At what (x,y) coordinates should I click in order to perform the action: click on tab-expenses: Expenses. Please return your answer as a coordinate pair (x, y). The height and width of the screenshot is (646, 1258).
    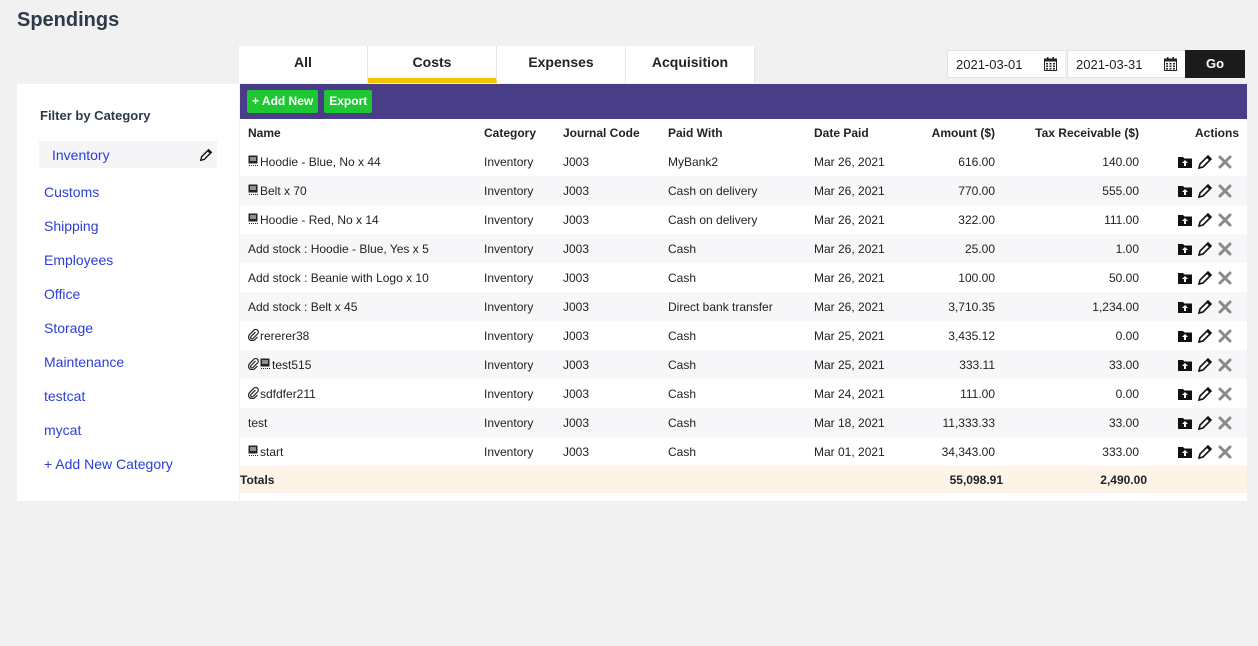
    Looking at the image, I should click on (561, 64).